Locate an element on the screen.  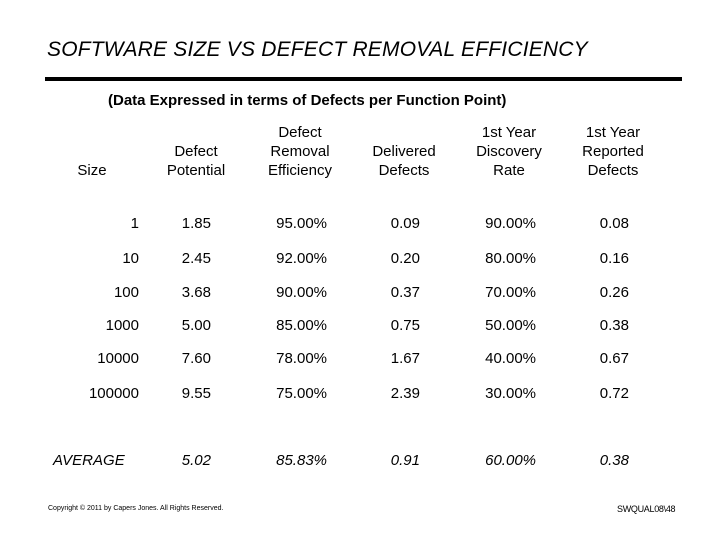
table-cell: 0.38 is located at coordinates (614, 325).